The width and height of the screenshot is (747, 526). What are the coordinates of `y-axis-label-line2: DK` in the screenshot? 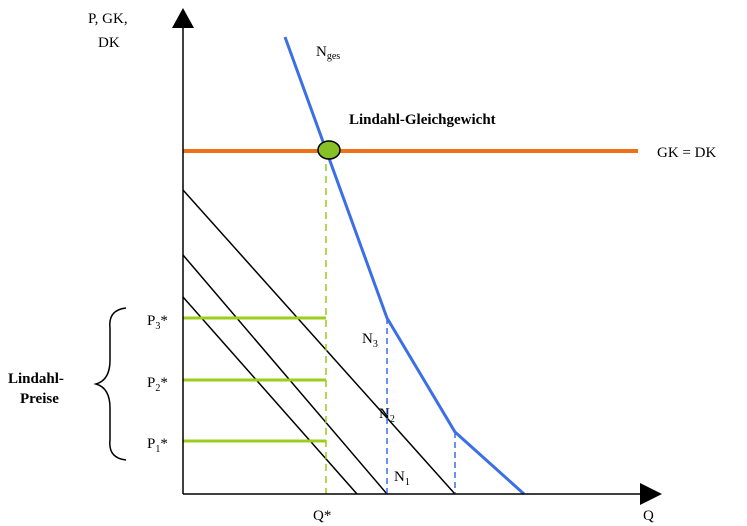 It's located at (109, 43).